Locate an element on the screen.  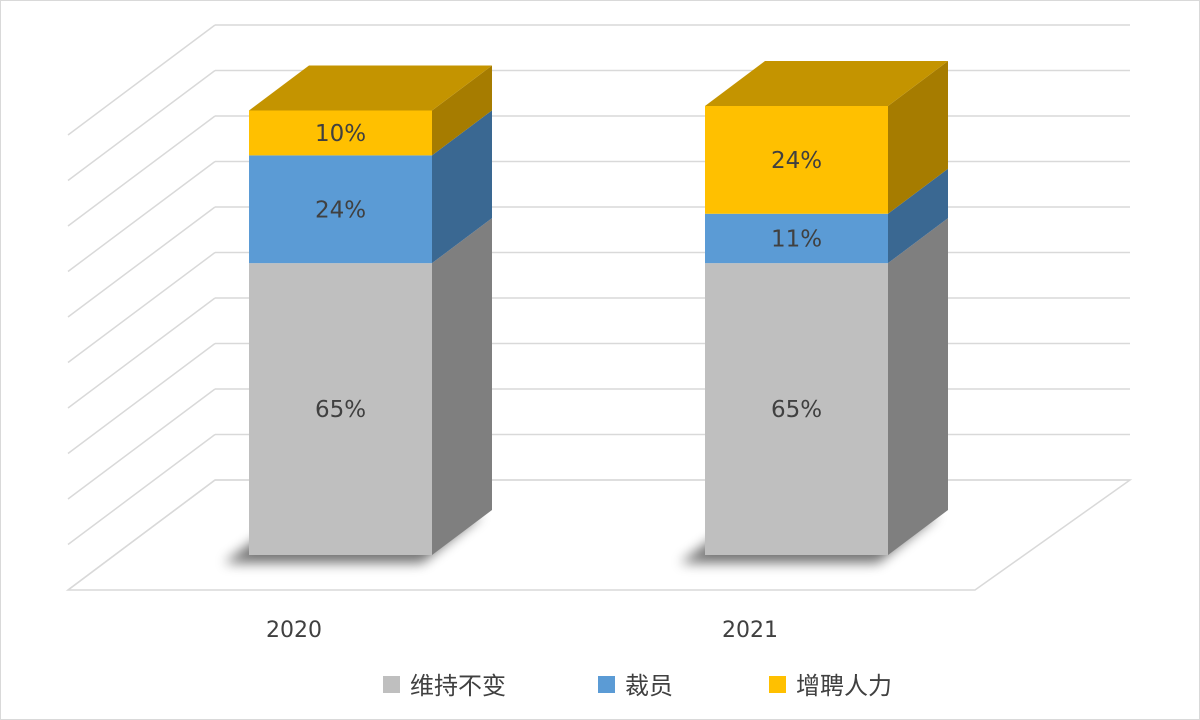
floor is located at coordinates (599, 535).